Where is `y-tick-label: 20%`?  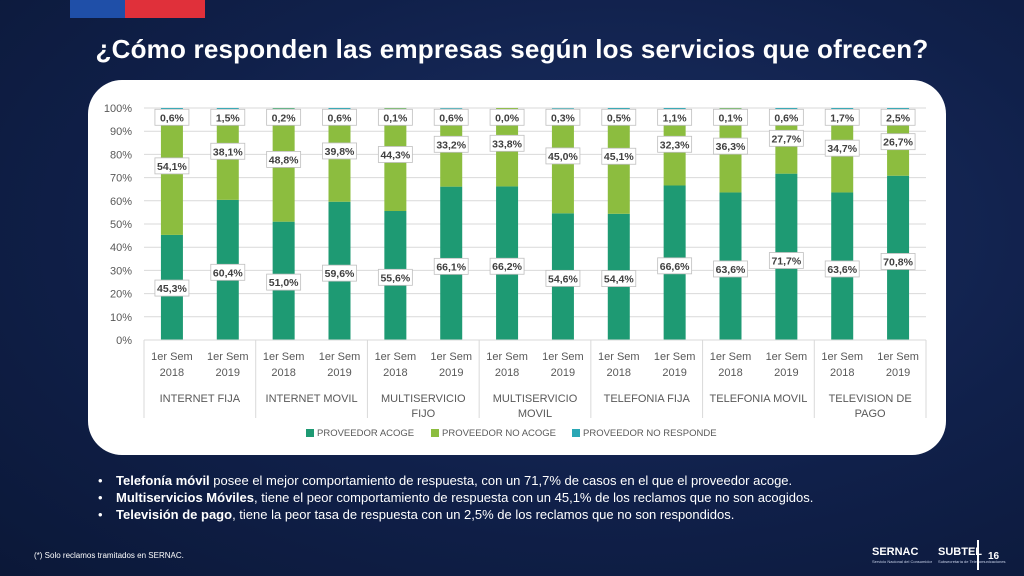 y-tick-label: 20% is located at coordinates (121, 295).